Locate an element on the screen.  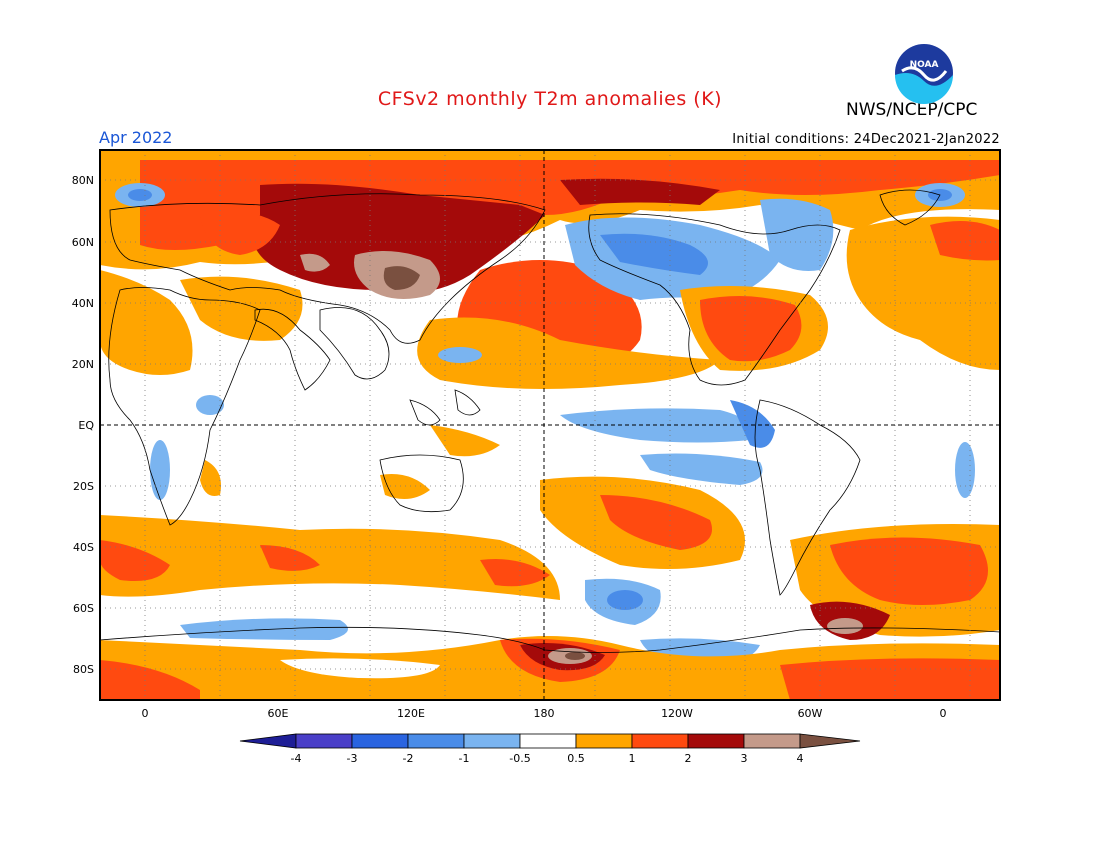
colorbar-label: -3 is located at coordinates (352, 758).